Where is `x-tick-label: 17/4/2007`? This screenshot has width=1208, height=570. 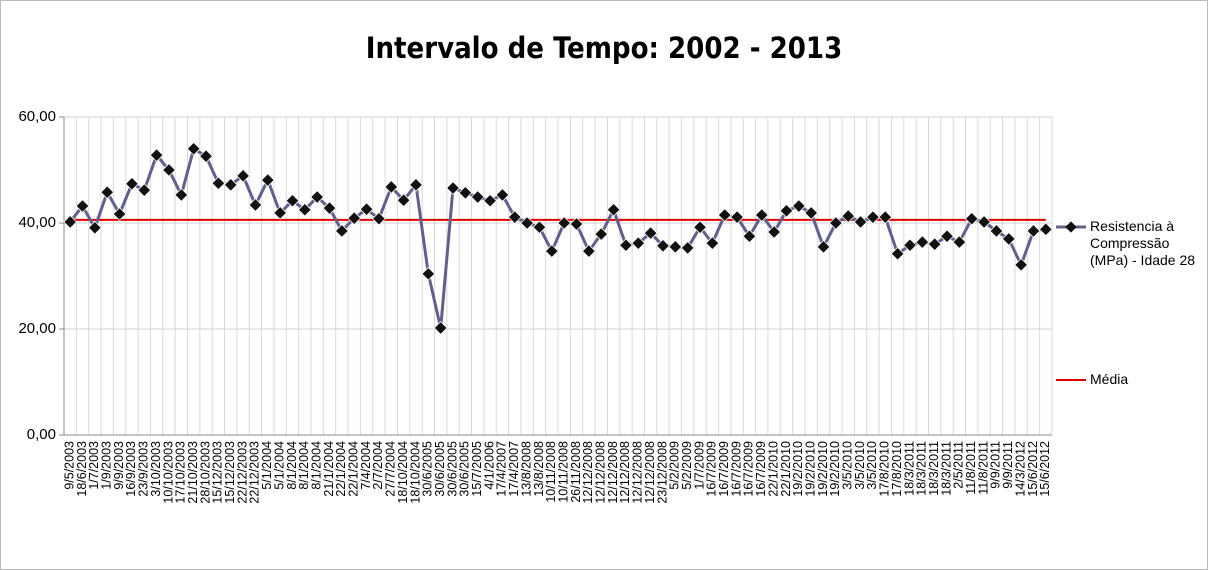
x-tick-label: 17/4/2007 is located at coordinates (502, 469).